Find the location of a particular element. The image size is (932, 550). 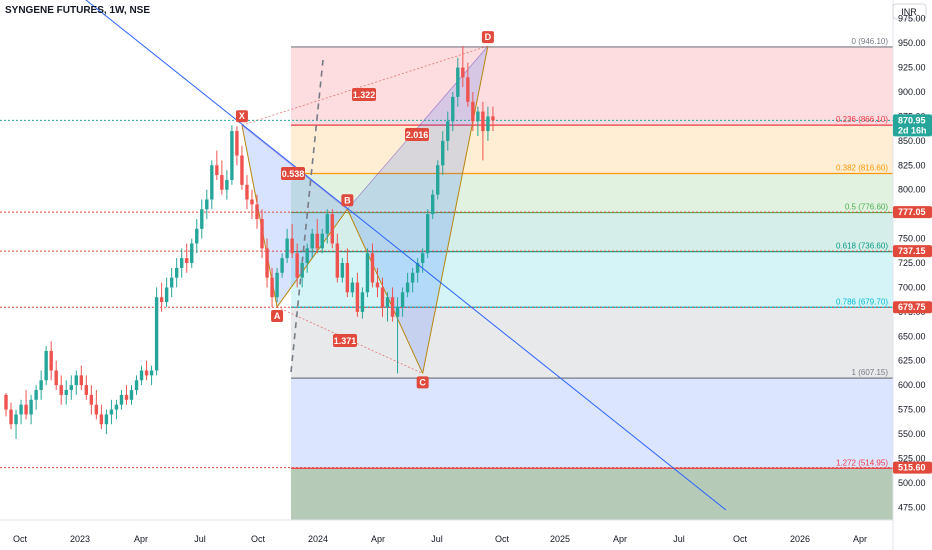

ratio-label: 1.371 is located at coordinates (345, 341).